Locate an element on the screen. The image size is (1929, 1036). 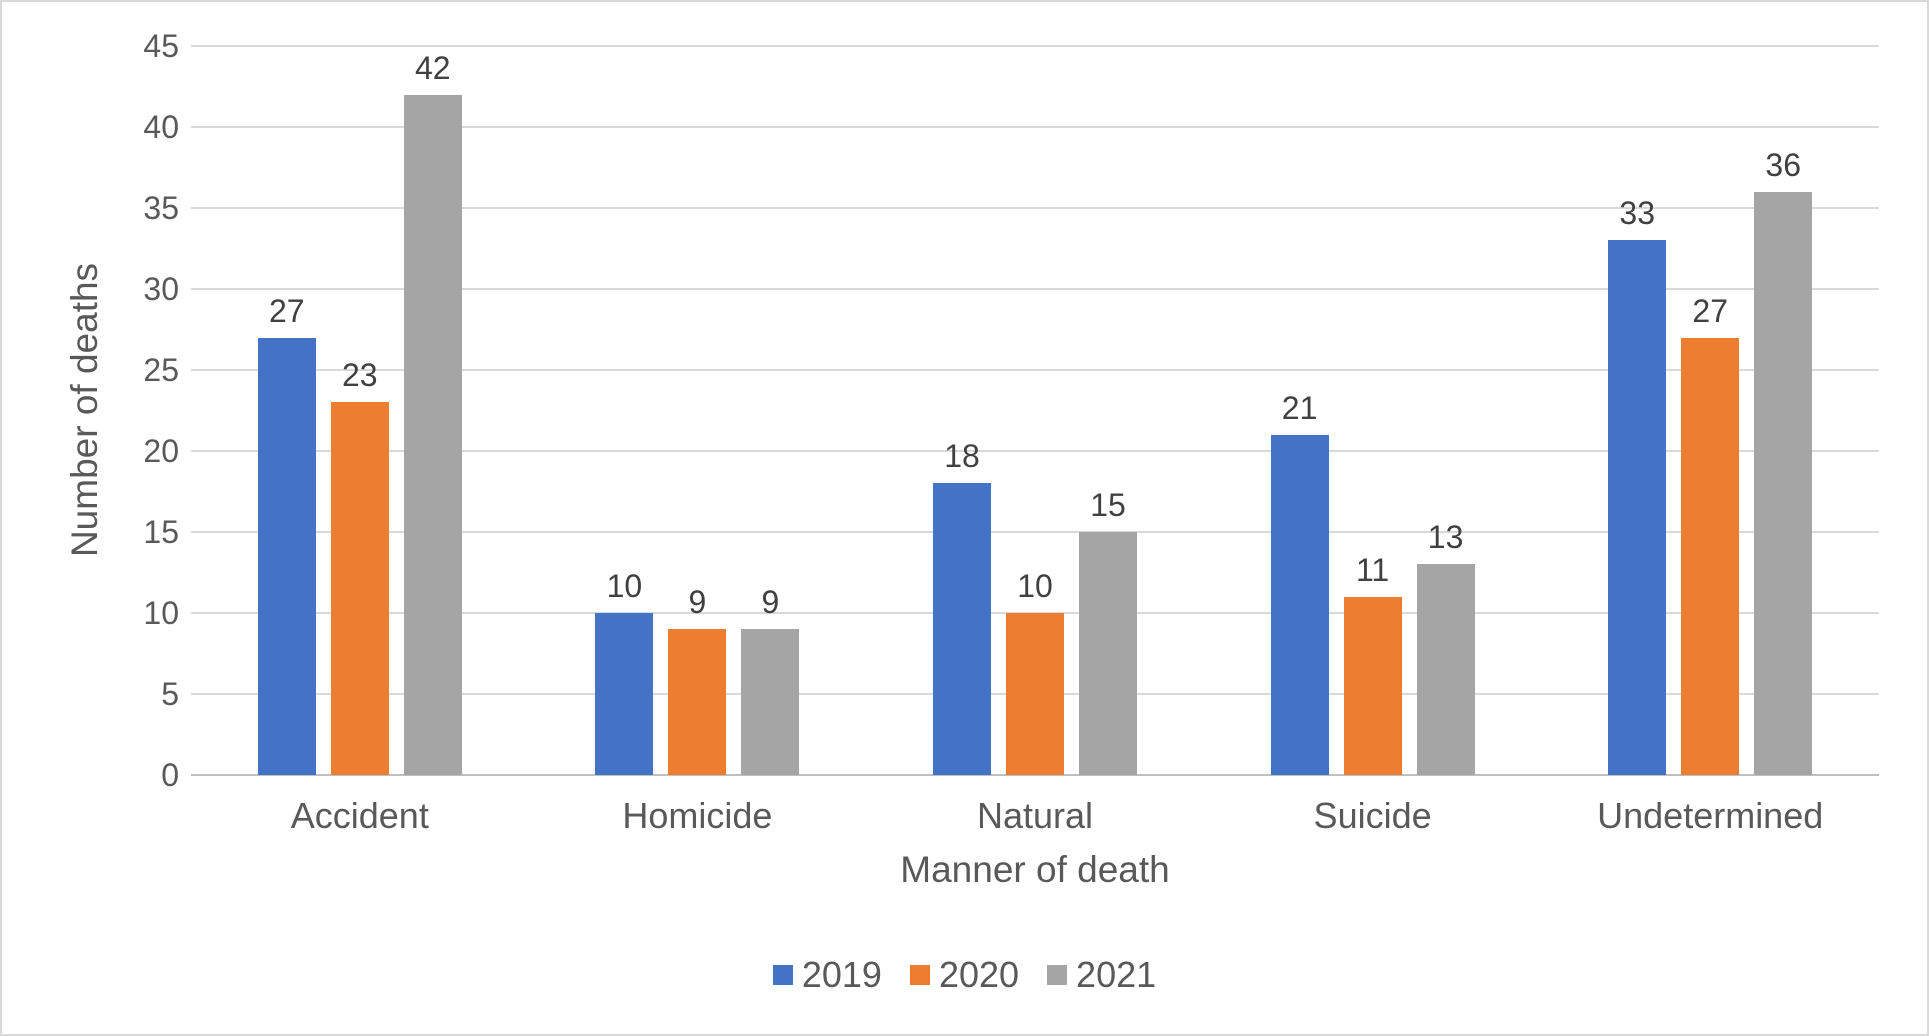
category-label-natural: Natural is located at coordinates (1035, 815).